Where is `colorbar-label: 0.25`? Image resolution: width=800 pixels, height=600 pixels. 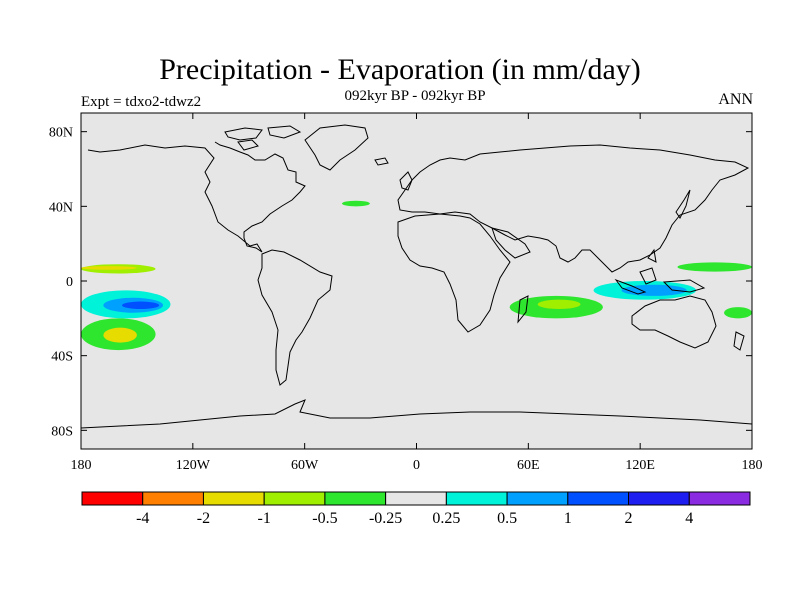 colorbar-label: 0.25 is located at coordinates (446, 518).